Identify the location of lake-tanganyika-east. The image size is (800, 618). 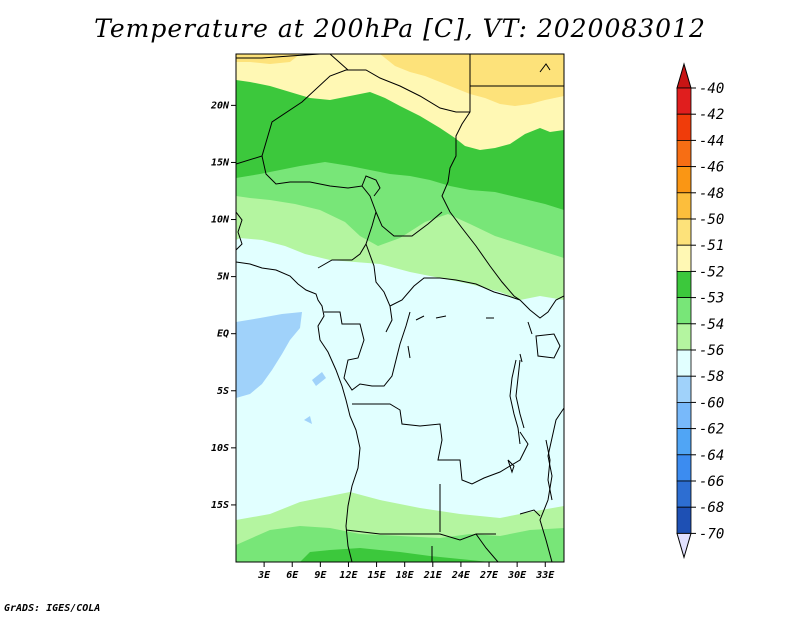
(520, 394).